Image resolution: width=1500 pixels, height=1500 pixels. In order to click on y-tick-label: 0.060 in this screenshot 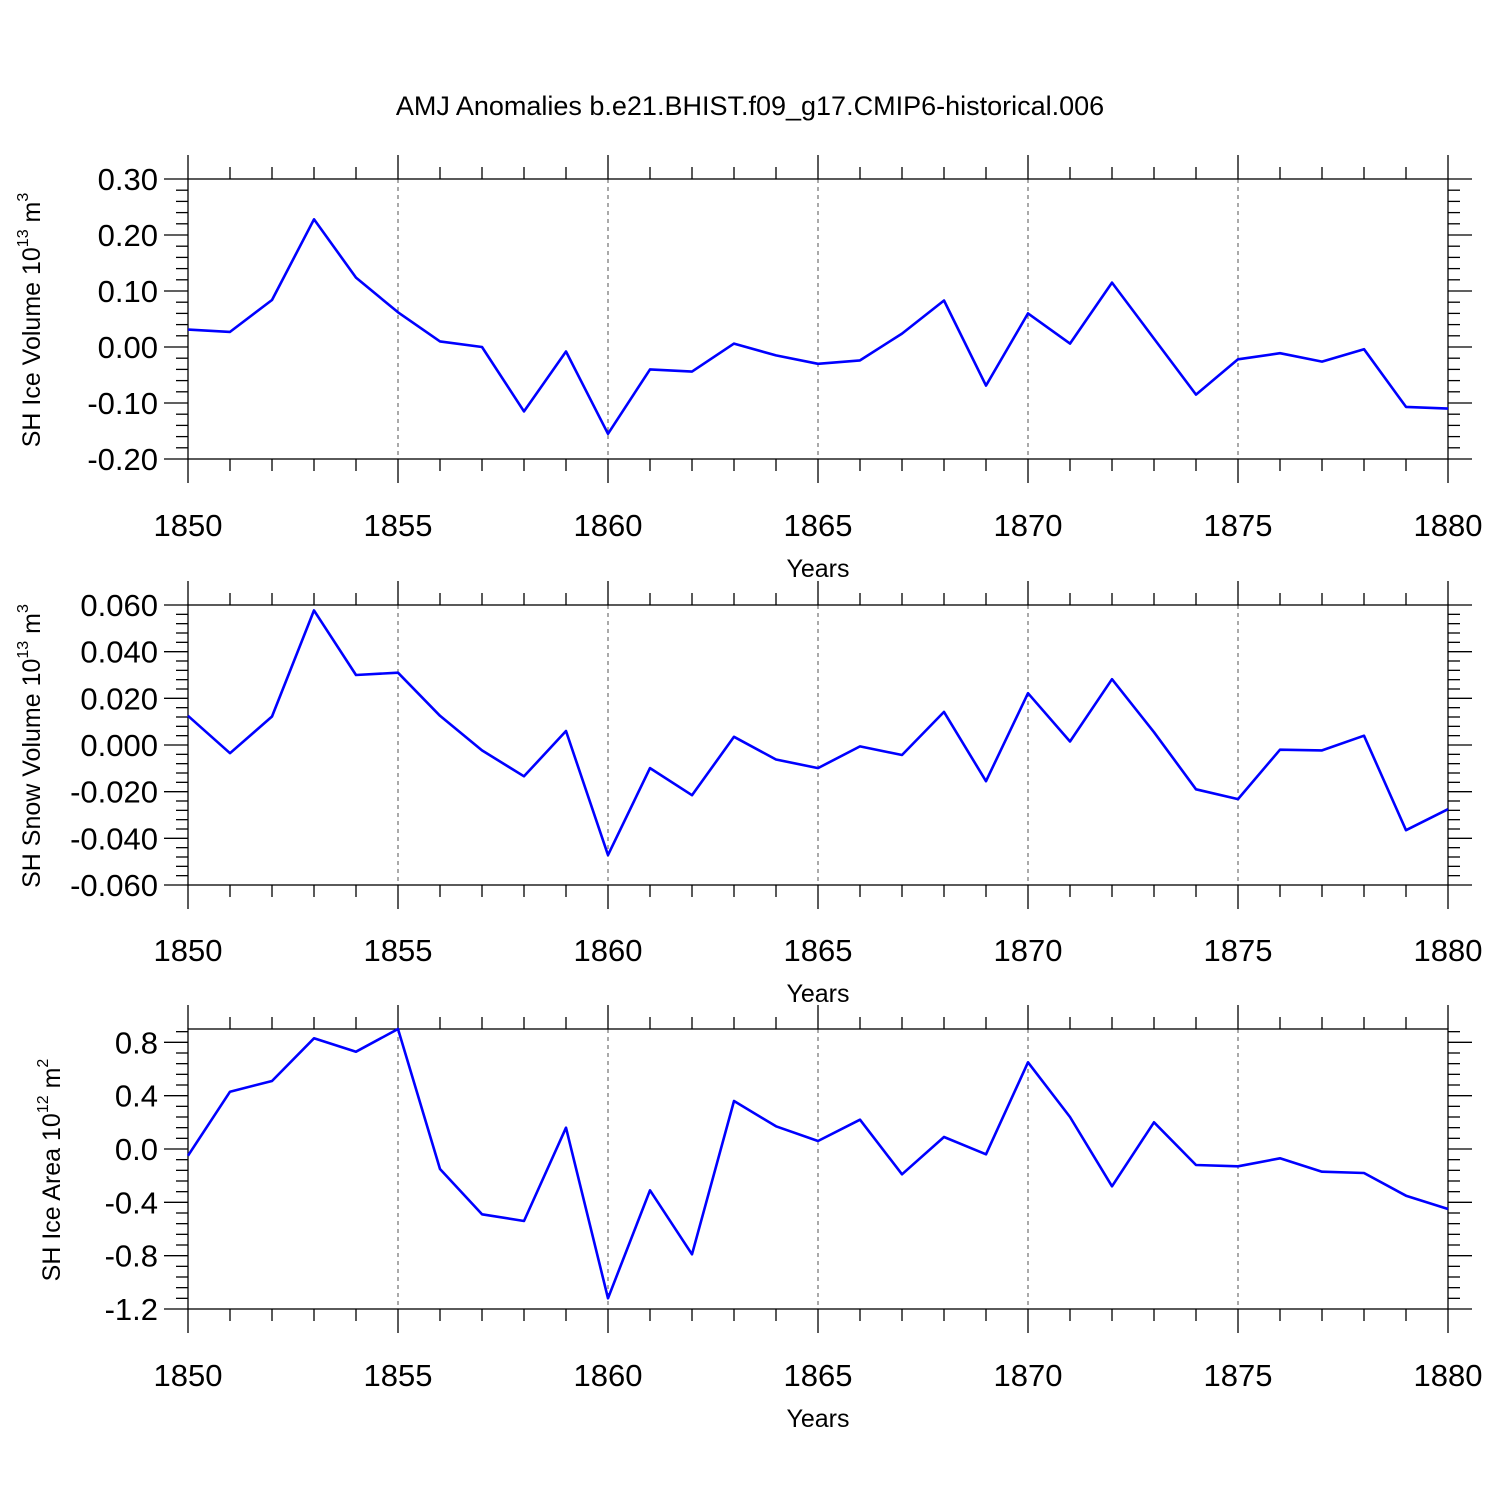, I will do `click(119, 605)`.